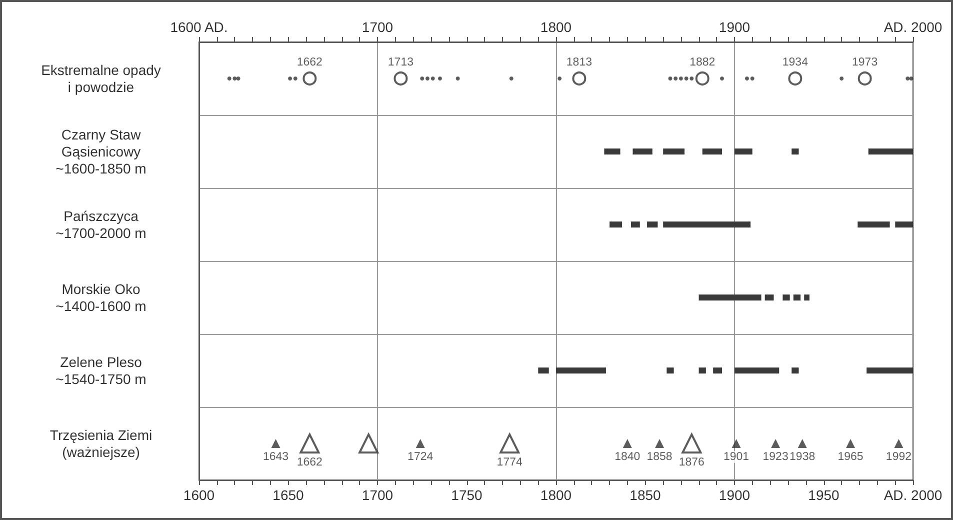 The width and height of the screenshot is (953, 520). I want to click on x-tick-label: 1600, so click(199, 495).